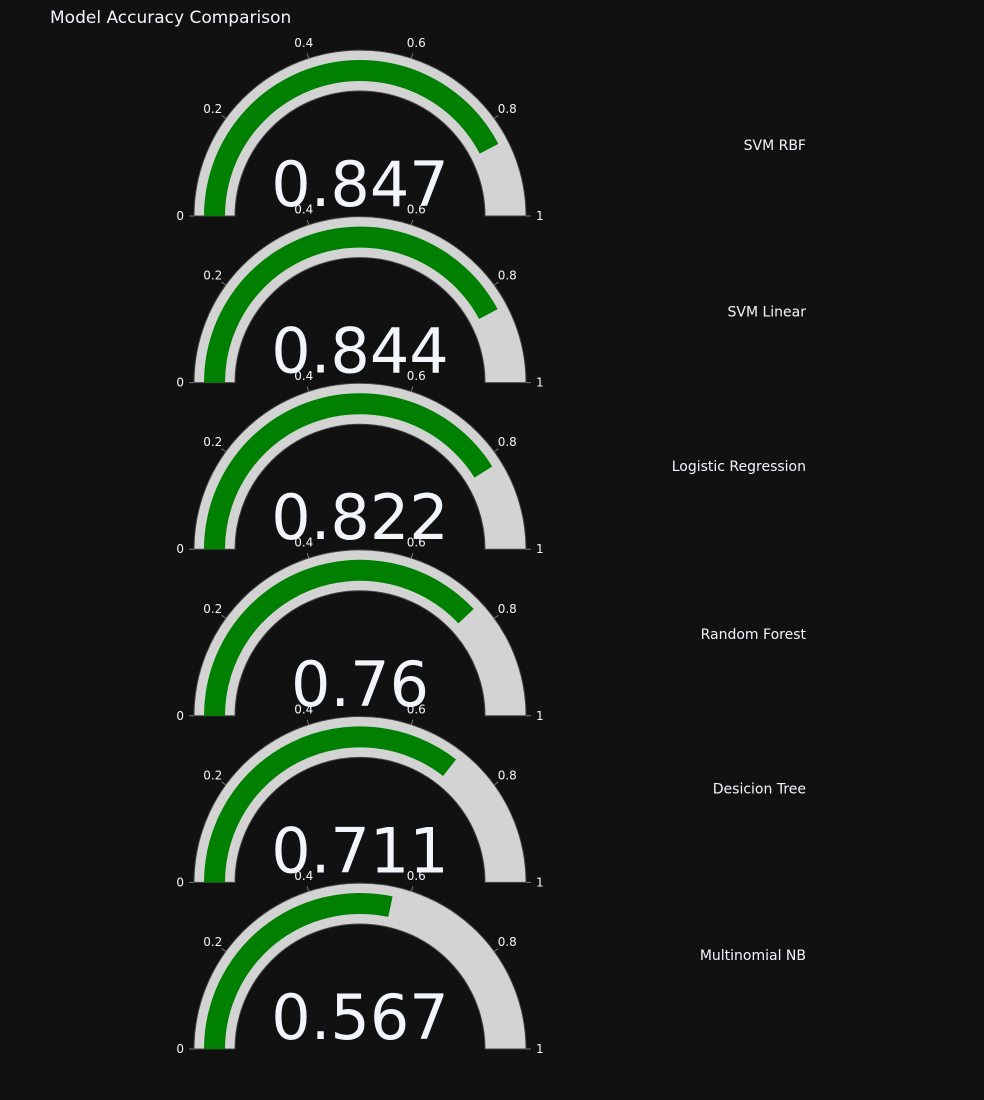 Image resolution: width=984 pixels, height=1100 pixels. Describe the element at coordinates (360, 517) in the screenshot. I see `gauge-value: 0.822` at that location.